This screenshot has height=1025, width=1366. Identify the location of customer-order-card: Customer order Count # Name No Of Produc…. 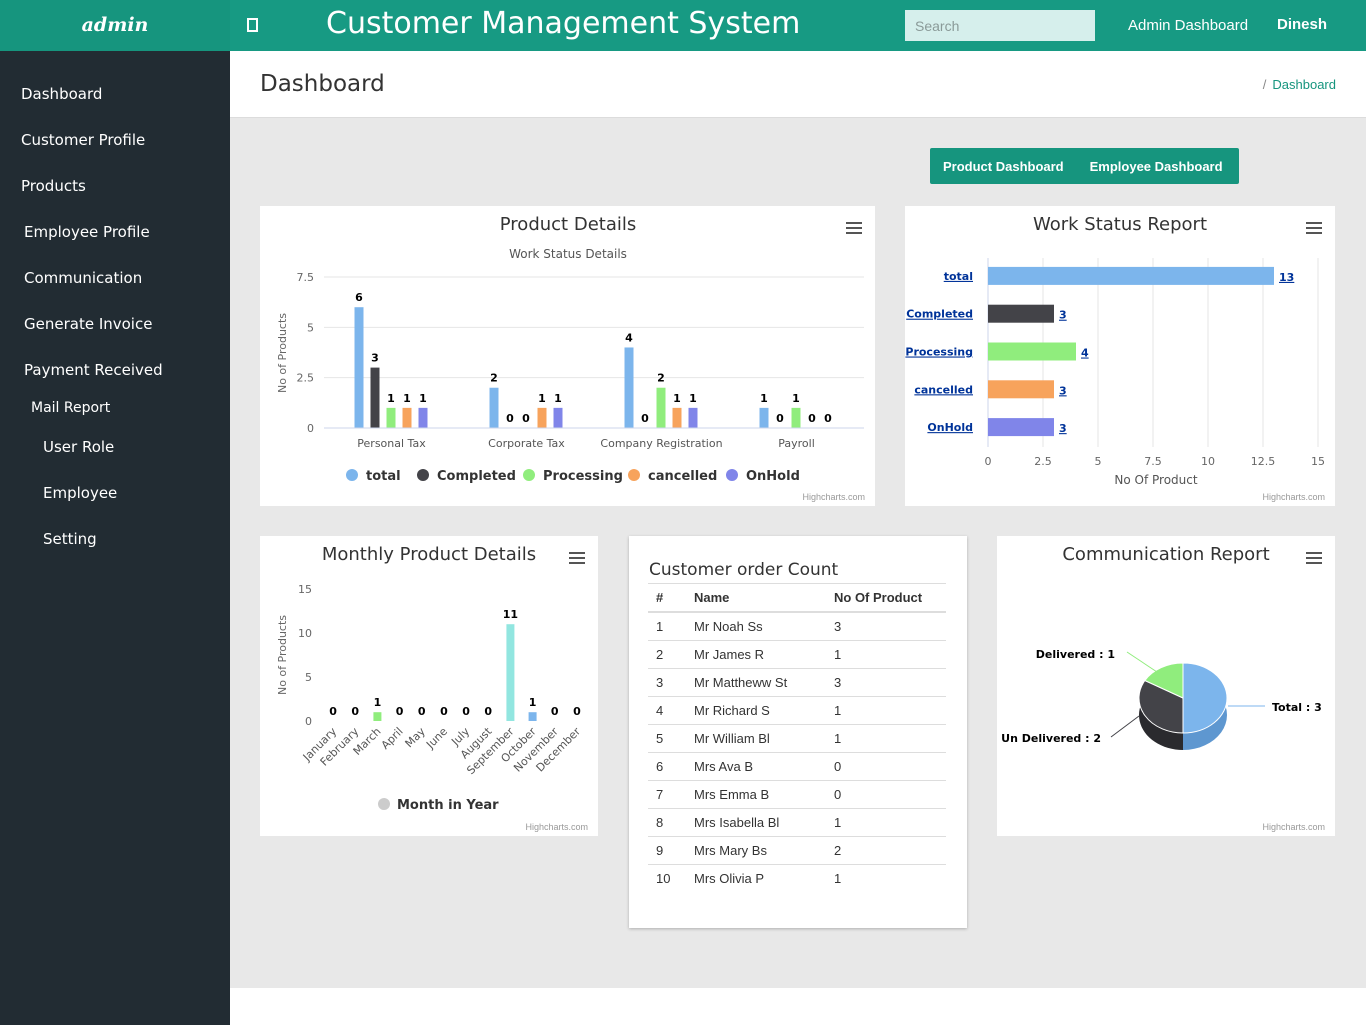
(798, 732).